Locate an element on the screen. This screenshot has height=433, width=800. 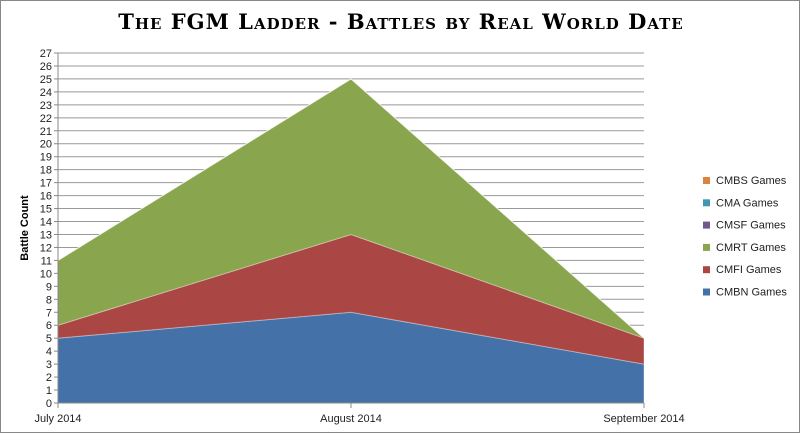
legend-label: CMSF Games is located at coordinates (751, 226).